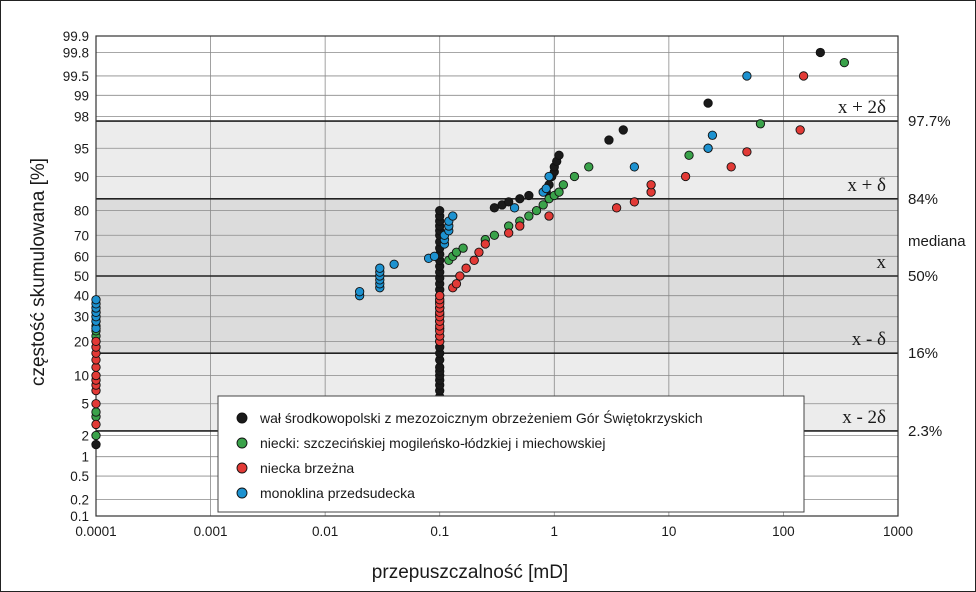  Describe the element at coordinates (862, 107) in the screenshot. I see `band-sigma-label: x + 2δ` at that location.